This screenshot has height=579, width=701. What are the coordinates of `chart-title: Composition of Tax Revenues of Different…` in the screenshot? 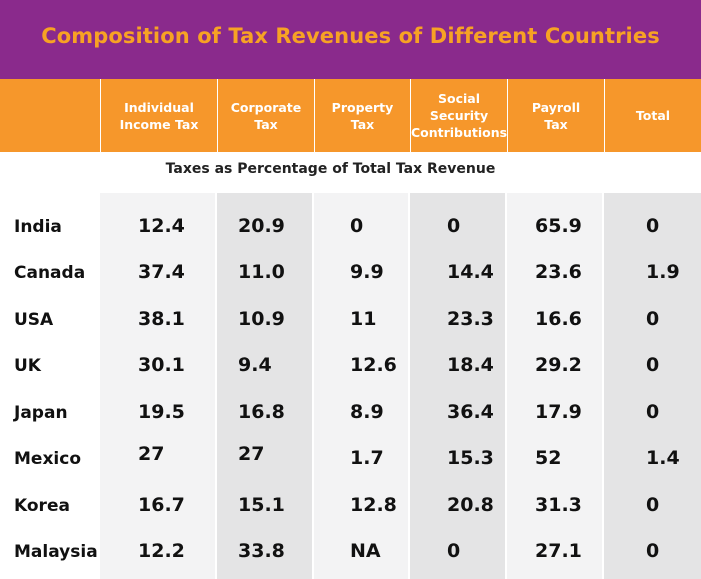 It's located at (350, 35).